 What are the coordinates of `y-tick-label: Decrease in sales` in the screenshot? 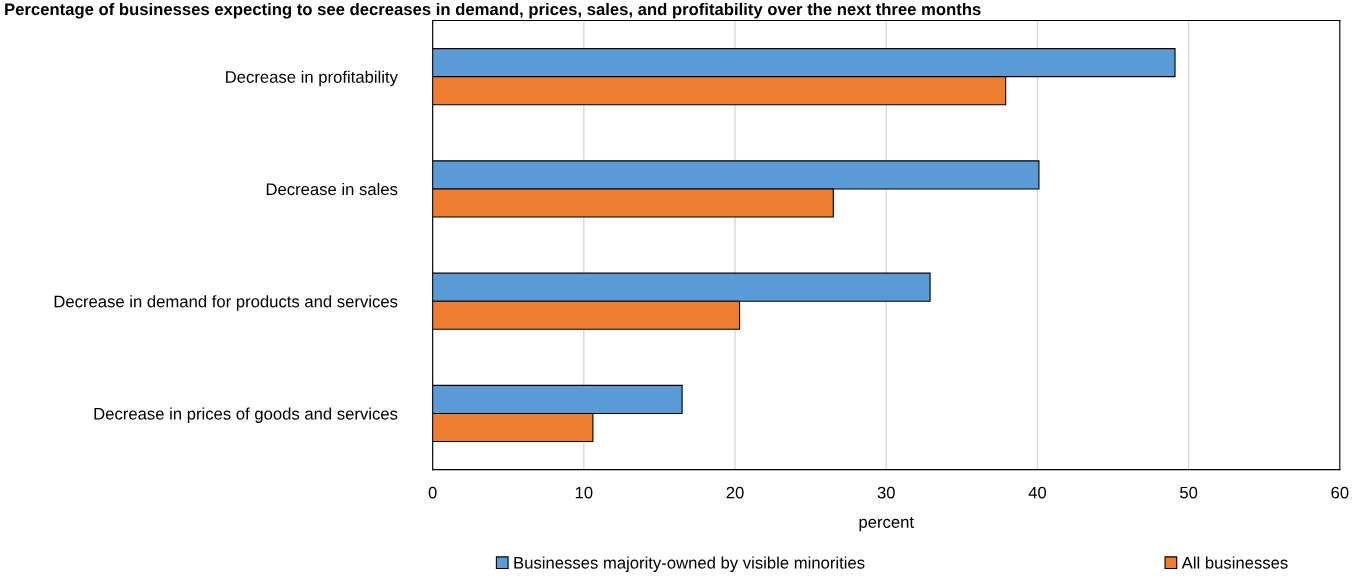 It's located at (332, 189).